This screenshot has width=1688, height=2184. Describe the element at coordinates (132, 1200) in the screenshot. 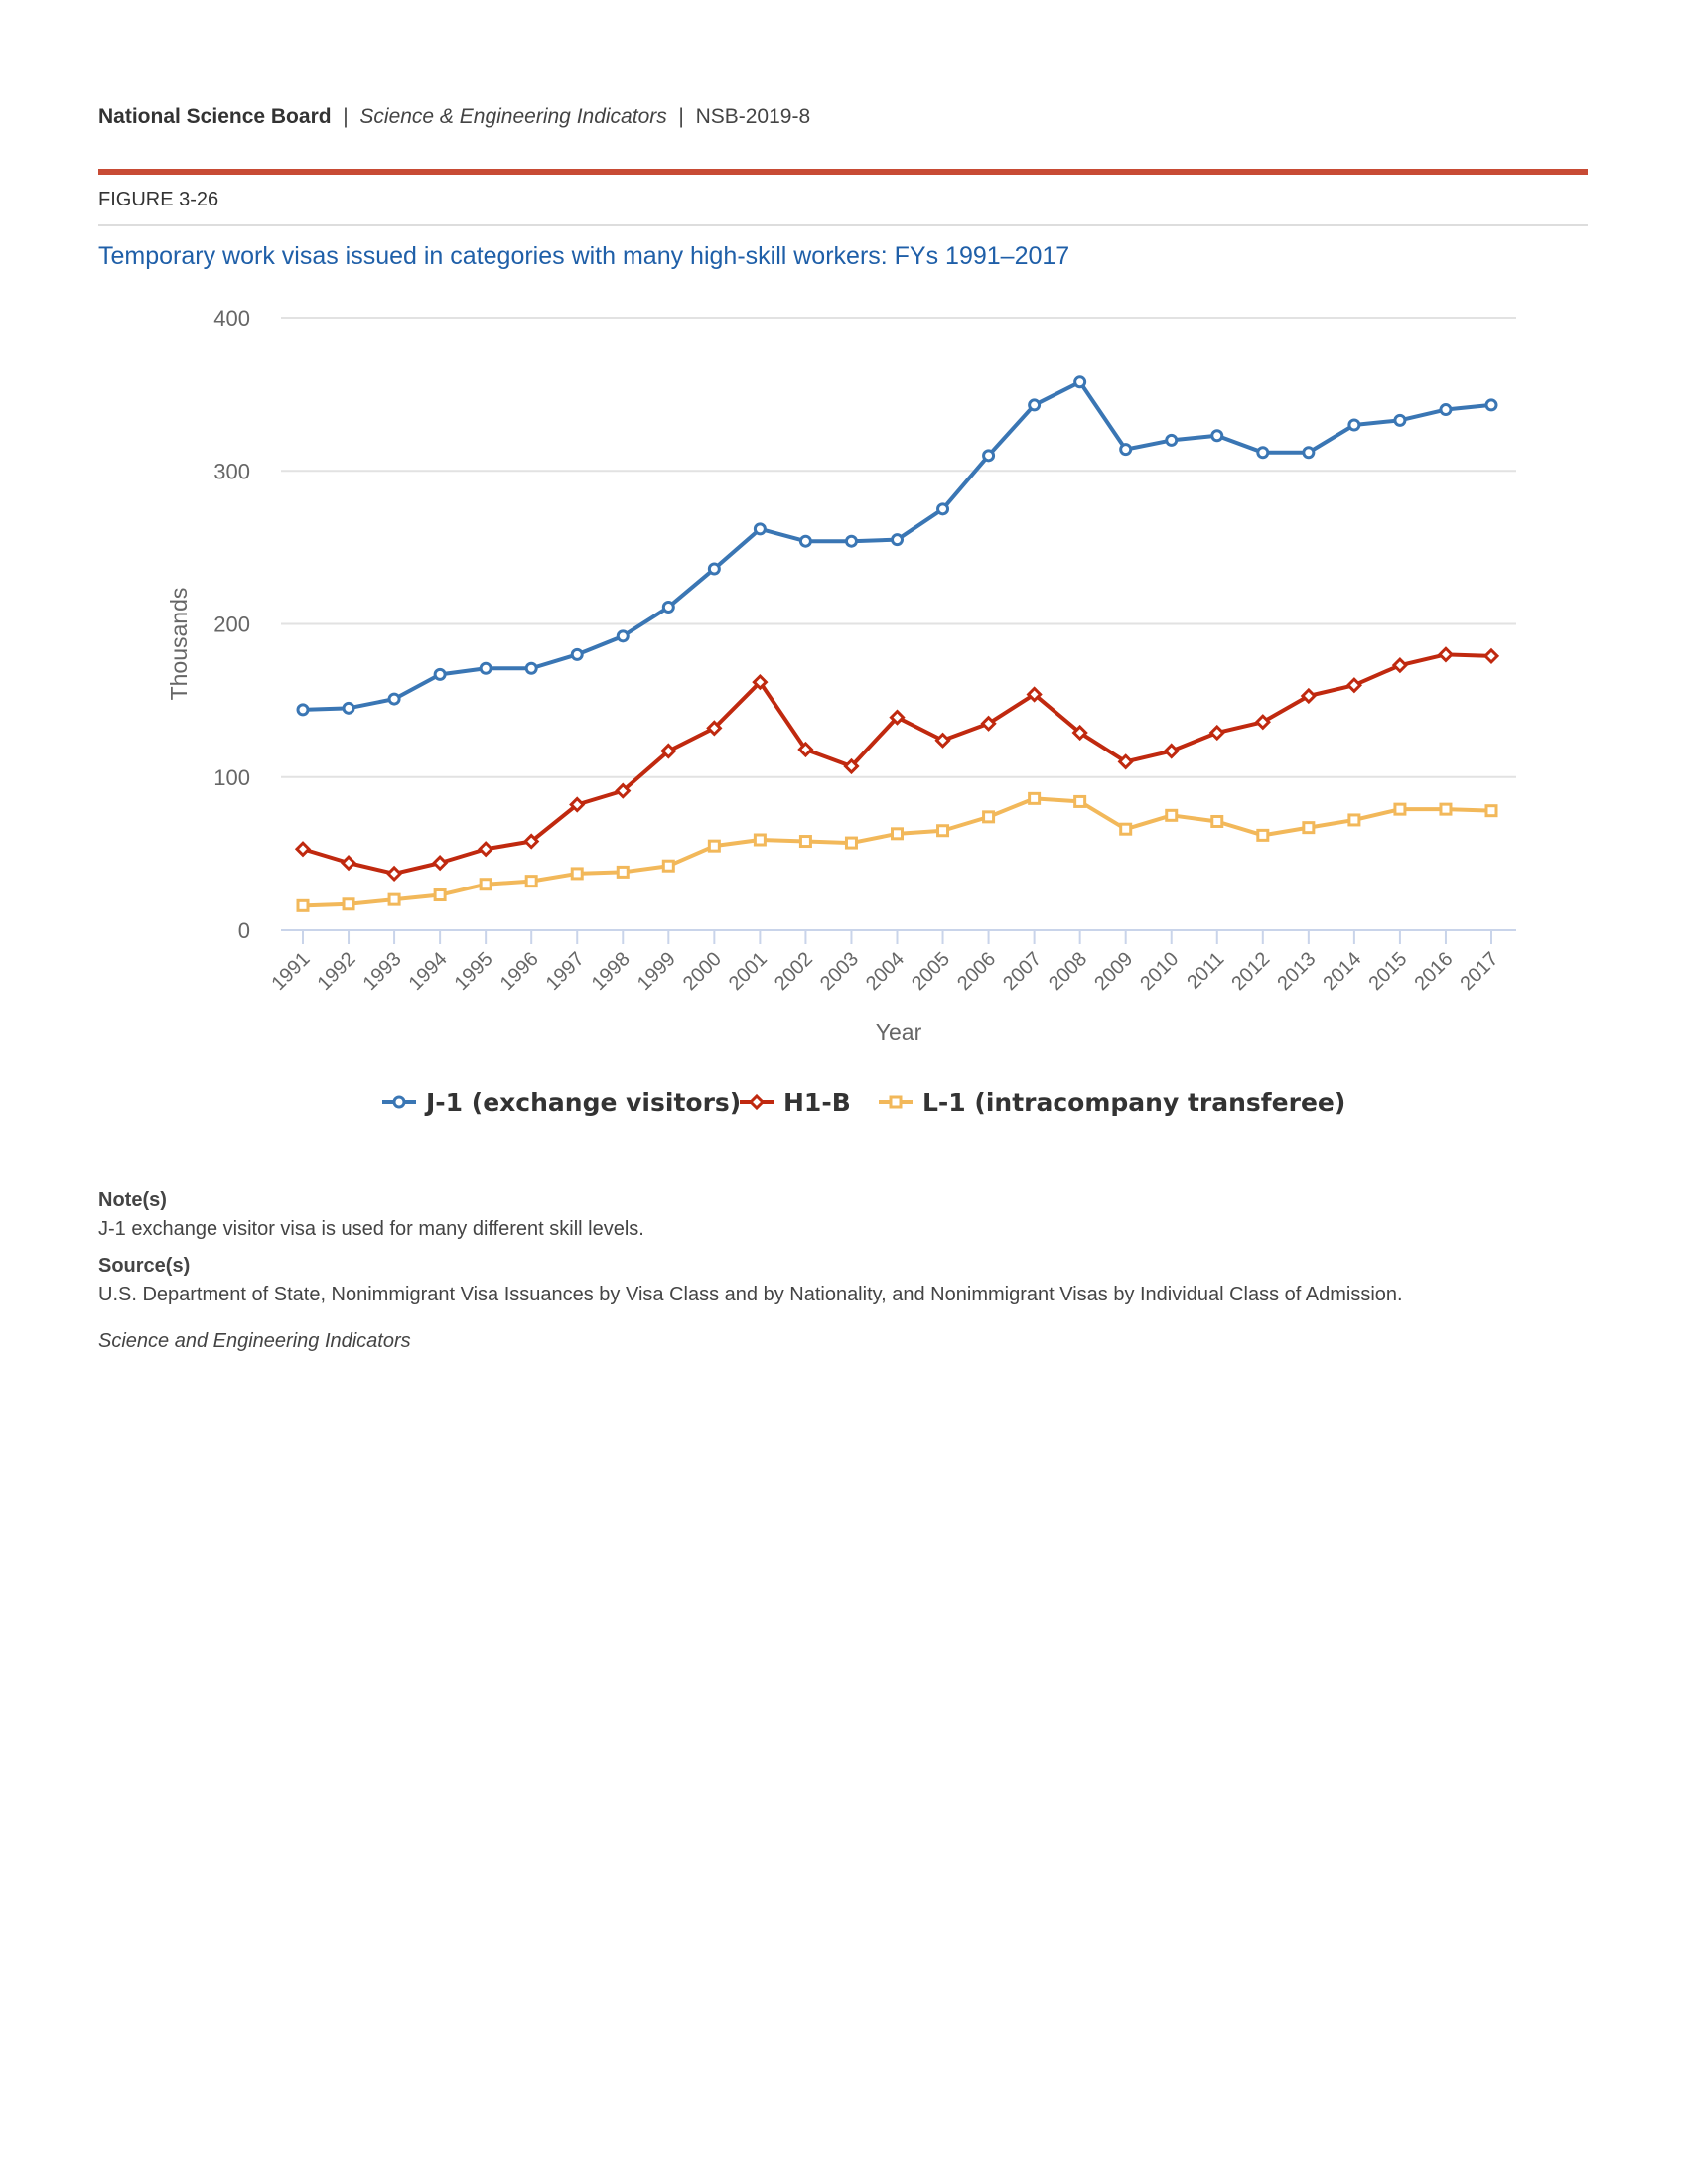

I see `notes-heading: Note(s)` at that location.